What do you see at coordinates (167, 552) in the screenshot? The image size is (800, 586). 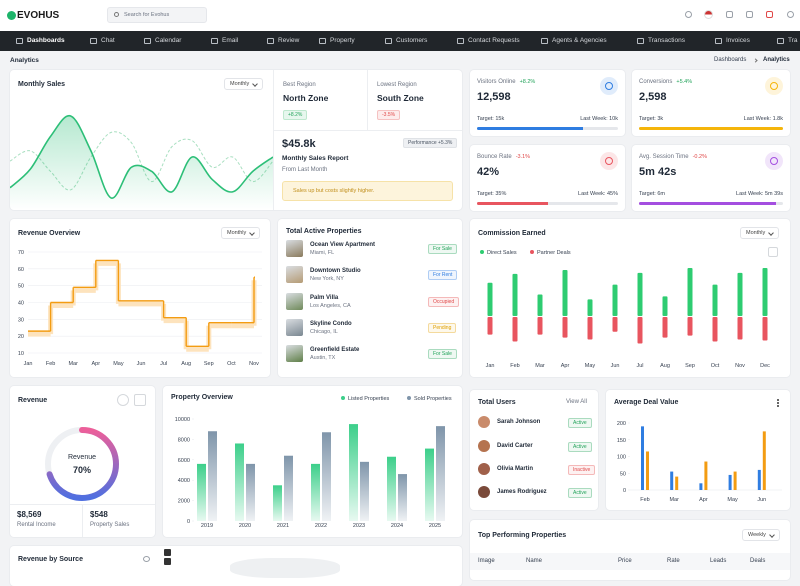 I see `zoom-in-button` at bounding box center [167, 552].